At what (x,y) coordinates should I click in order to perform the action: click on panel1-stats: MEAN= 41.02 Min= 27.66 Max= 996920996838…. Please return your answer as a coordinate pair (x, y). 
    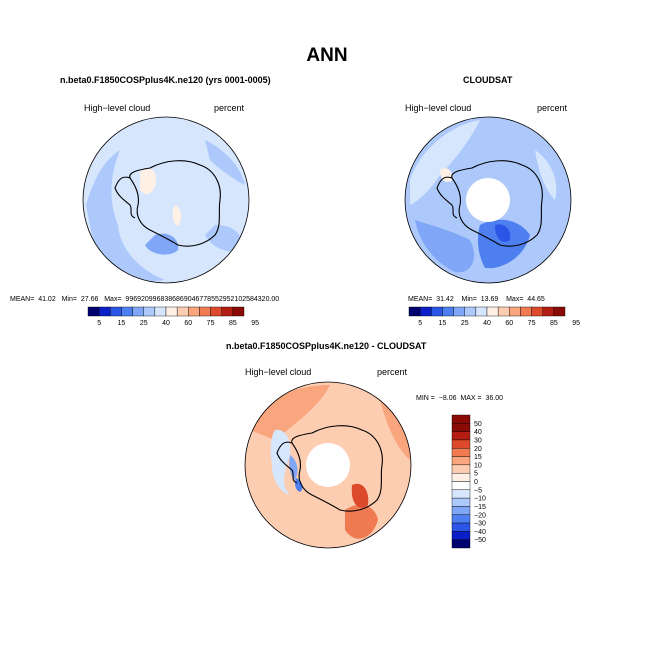
    Looking at the image, I should click on (145, 299).